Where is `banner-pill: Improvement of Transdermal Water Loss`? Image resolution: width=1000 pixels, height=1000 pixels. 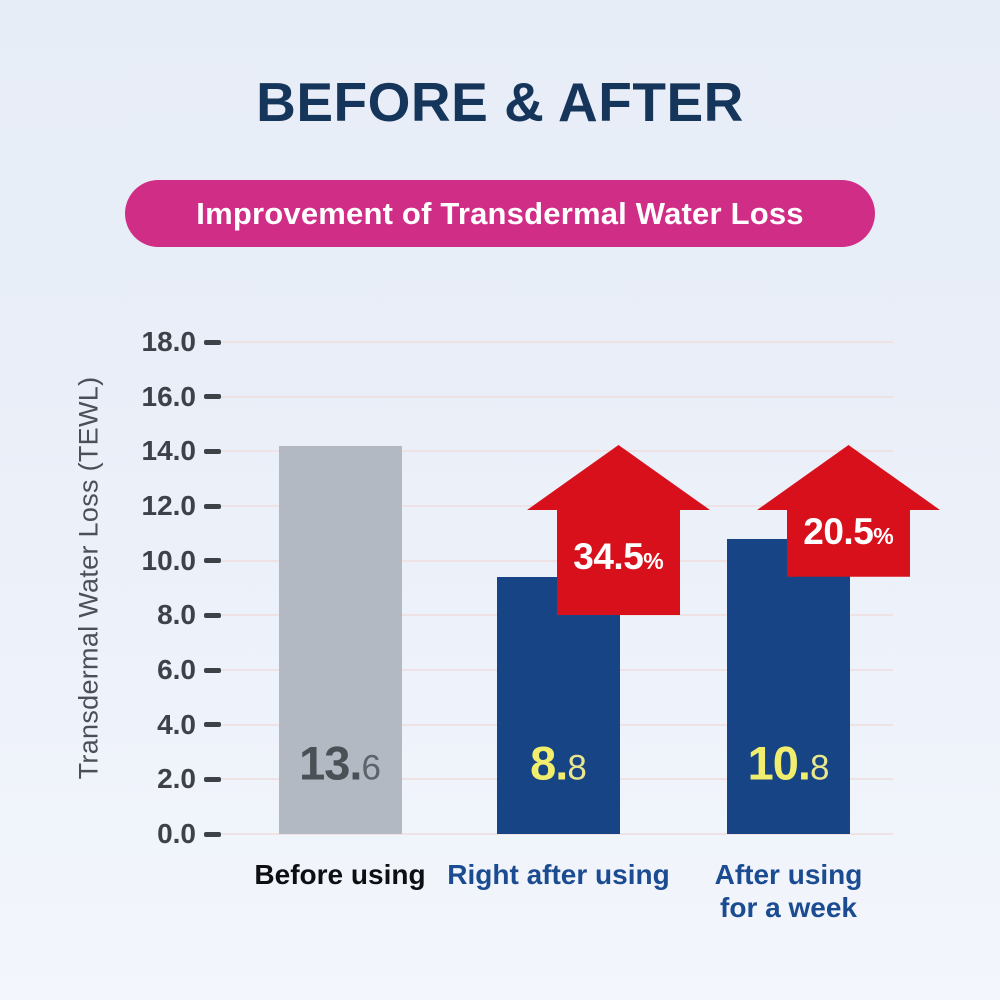 banner-pill: Improvement of Transdermal Water Loss is located at coordinates (500, 213).